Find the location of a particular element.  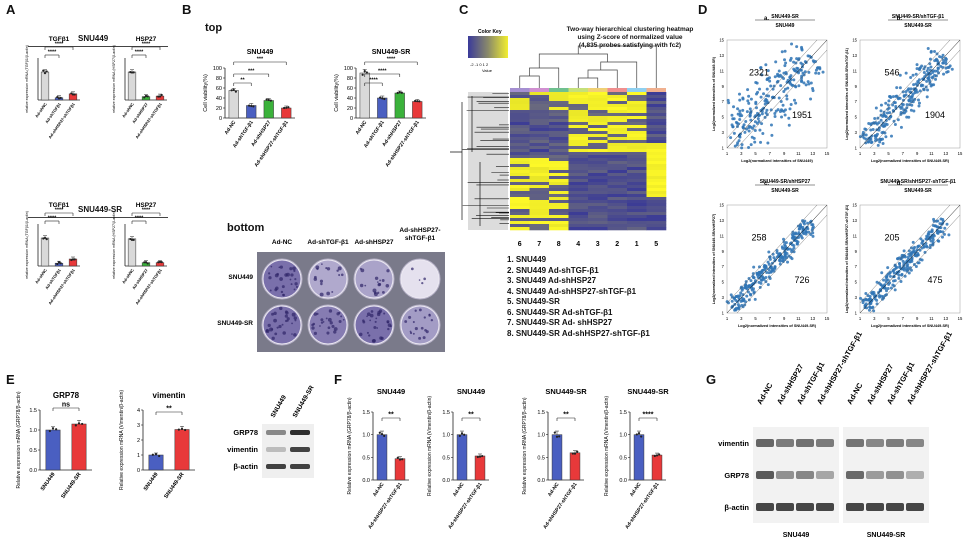

y-tick-label: 0.5 is located at coordinates (33, 451).